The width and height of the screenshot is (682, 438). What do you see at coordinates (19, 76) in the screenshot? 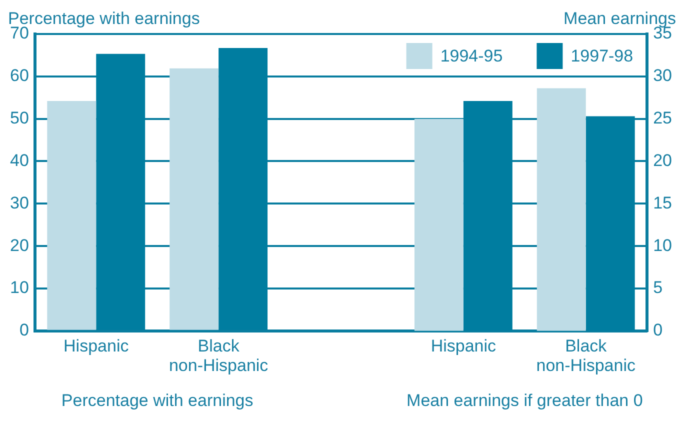
I see `y-tick-label: 60` at bounding box center [19, 76].